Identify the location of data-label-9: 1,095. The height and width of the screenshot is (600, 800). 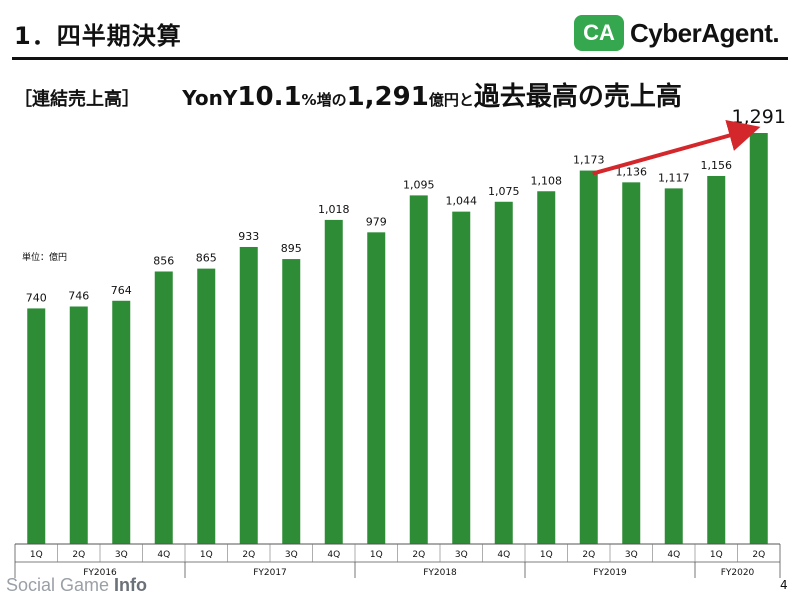
(419, 184).